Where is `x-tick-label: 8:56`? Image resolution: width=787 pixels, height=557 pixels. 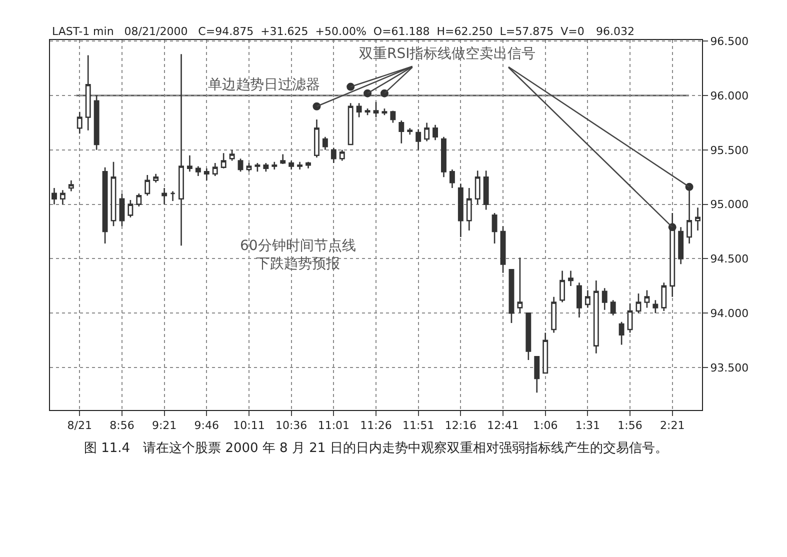 x-tick-label: 8:56 is located at coordinates (122, 425).